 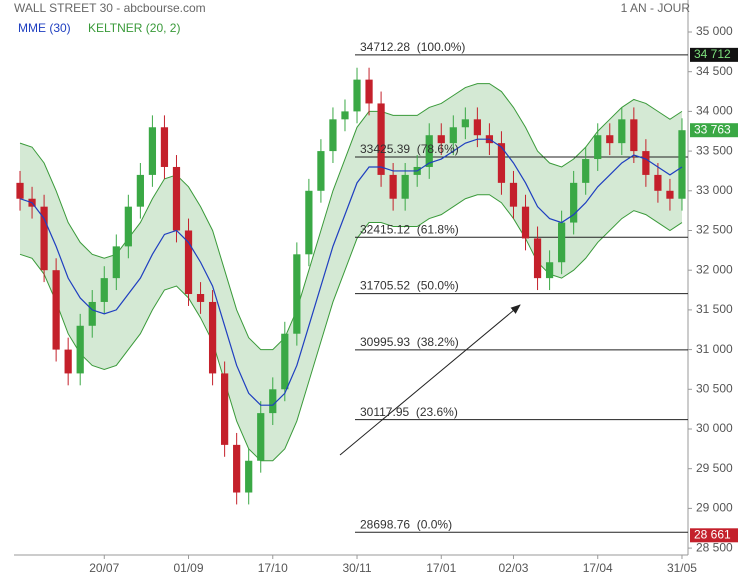 What do you see at coordinates (714, 349) in the screenshot?
I see `y-tick-label: 31 000` at bounding box center [714, 349].